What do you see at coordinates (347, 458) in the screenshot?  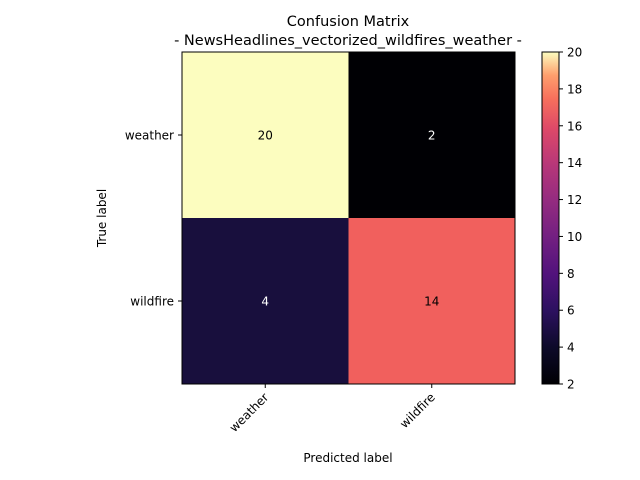 I see `x-axis-label: Predicted label` at bounding box center [347, 458].